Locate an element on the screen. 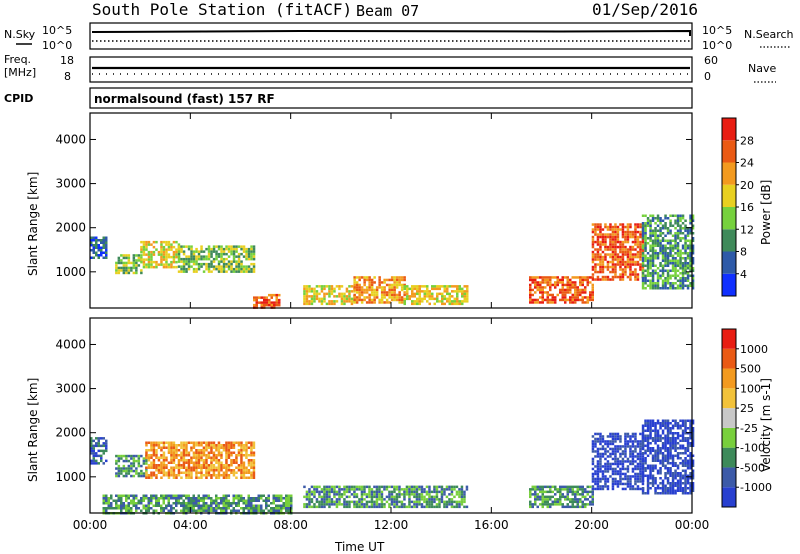 This screenshot has height=554, width=800. nsearch-tick-top: 10^5 is located at coordinates (717, 30).